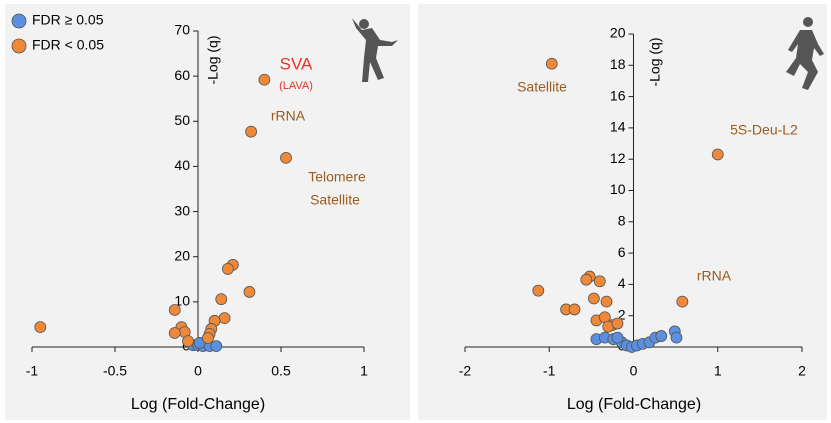 The width and height of the screenshot is (831, 423). I want to click on y-tick-label: 50, so click(182, 120).